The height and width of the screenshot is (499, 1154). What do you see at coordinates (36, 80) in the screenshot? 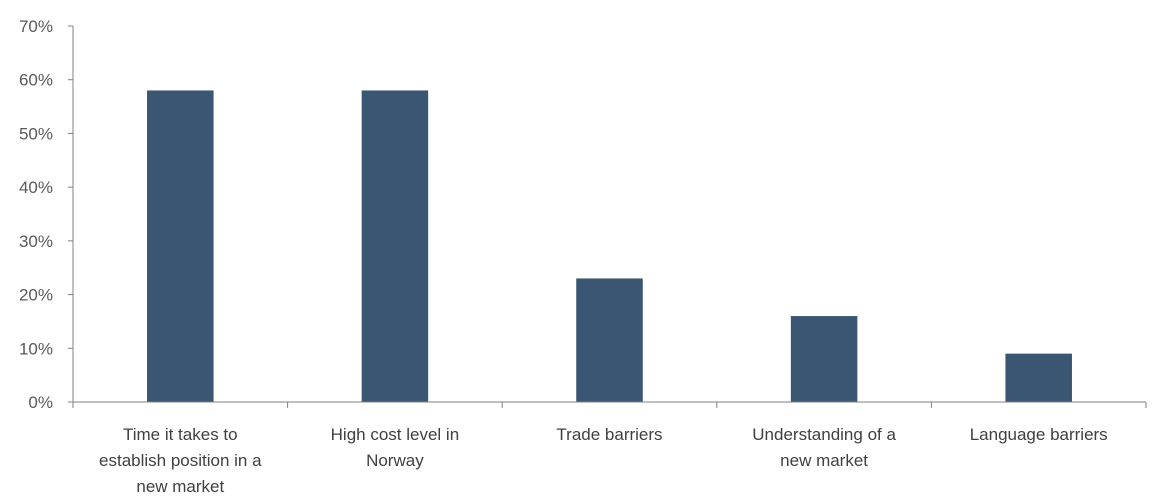
I see `y-tick-label: 60%` at bounding box center [36, 80].